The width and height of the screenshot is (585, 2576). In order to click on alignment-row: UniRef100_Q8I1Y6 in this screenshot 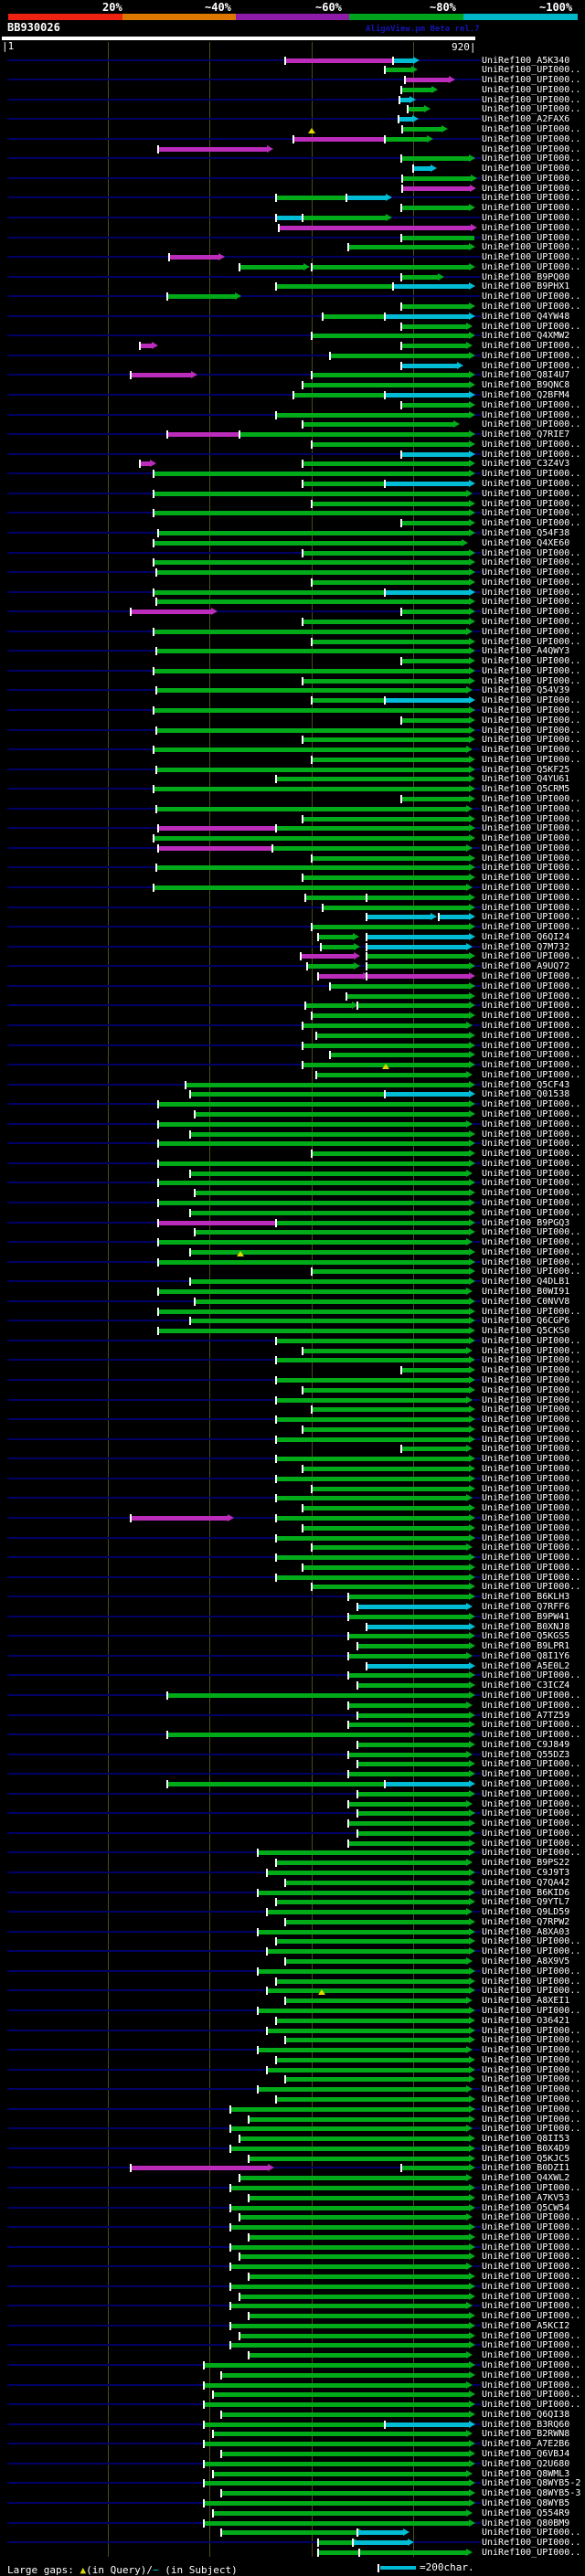, I will do `click(293, 1656)`.